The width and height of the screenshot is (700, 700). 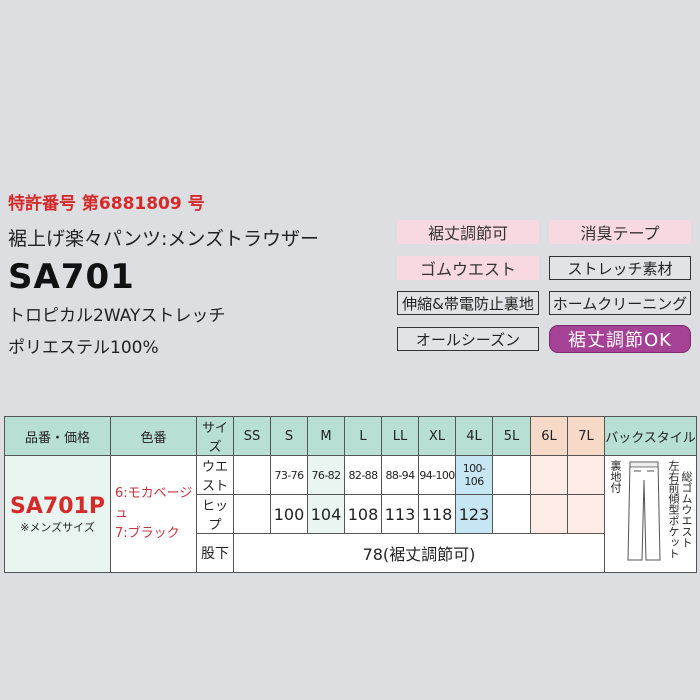 What do you see at coordinates (468, 339) in the screenshot?
I see `tag-all-season: オールシーズン` at bounding box center [468, 339].